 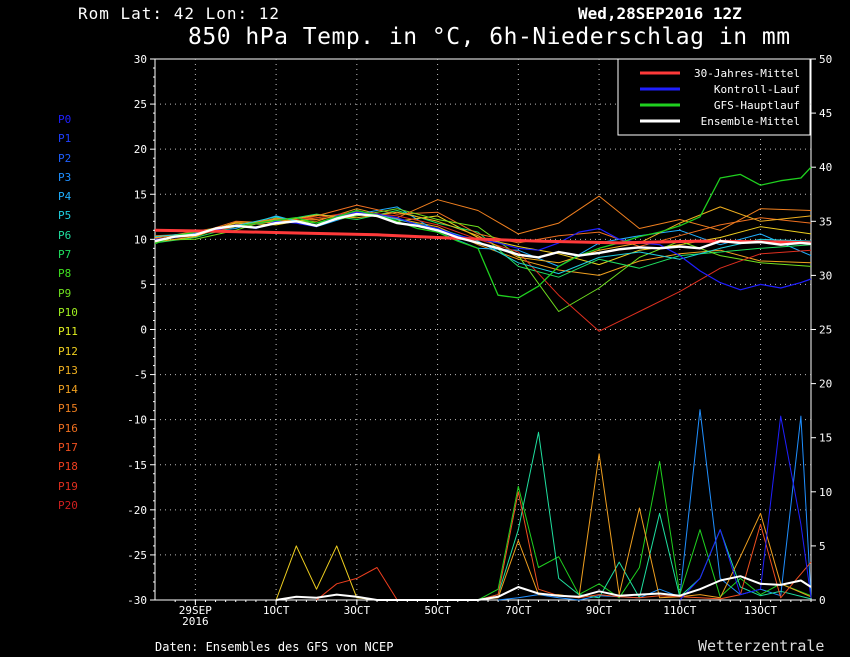 What do you see at coordinates (822, 600) in the screenshot?
I see `y-right-tick-label: 0` at bounding box center [822, 600].